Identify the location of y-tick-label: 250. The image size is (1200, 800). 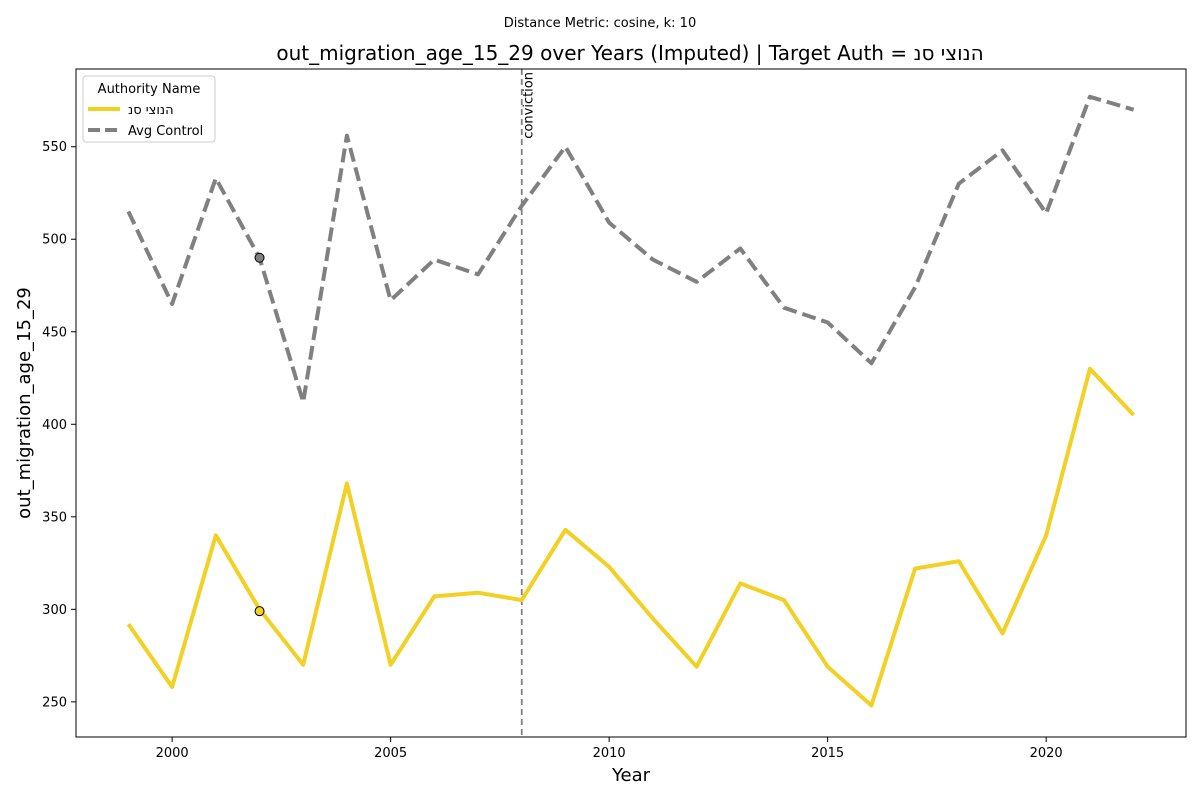
(54, 702).